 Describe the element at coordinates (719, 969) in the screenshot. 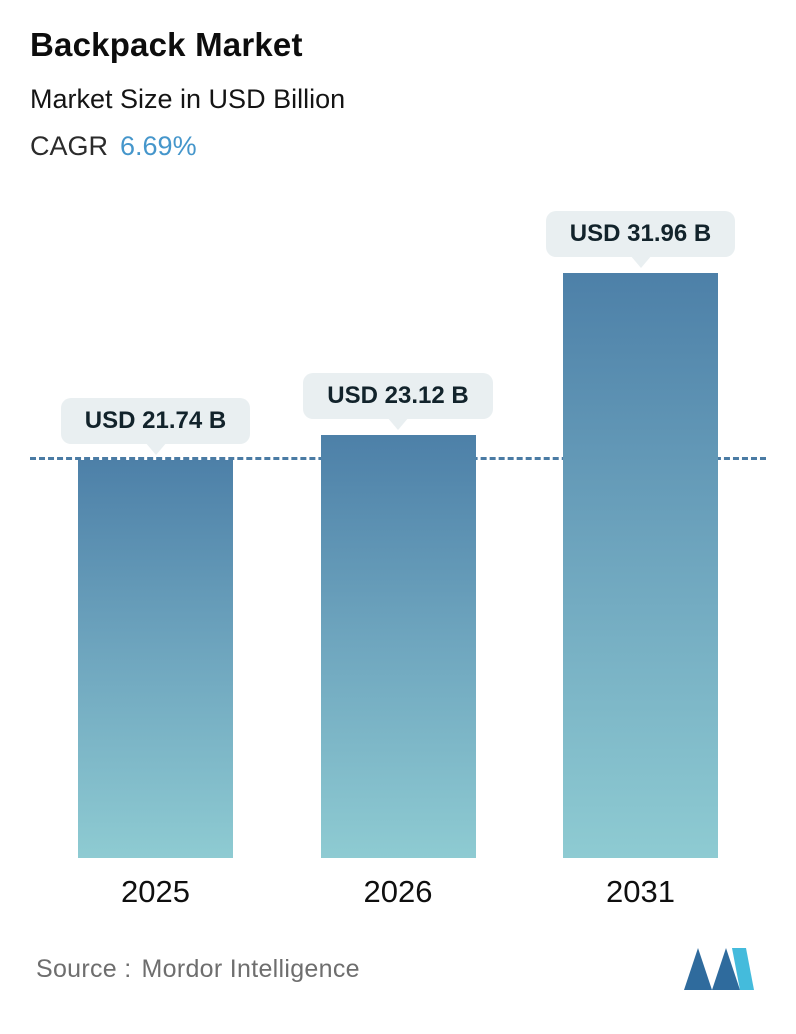

I see `mordor-intelligence-logo` at that location.